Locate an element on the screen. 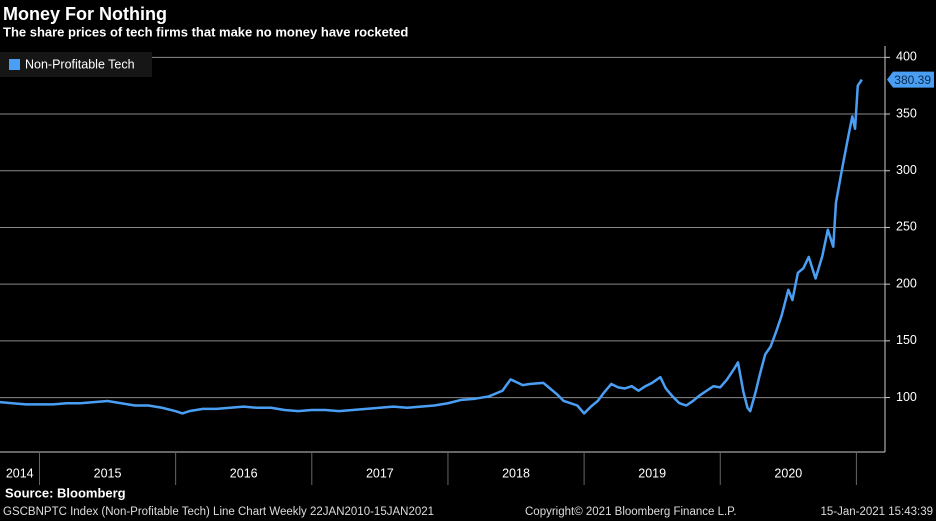 This screenshot has height=521, width=936. y-tick-label: 150 is located at coordinates (906, 340).